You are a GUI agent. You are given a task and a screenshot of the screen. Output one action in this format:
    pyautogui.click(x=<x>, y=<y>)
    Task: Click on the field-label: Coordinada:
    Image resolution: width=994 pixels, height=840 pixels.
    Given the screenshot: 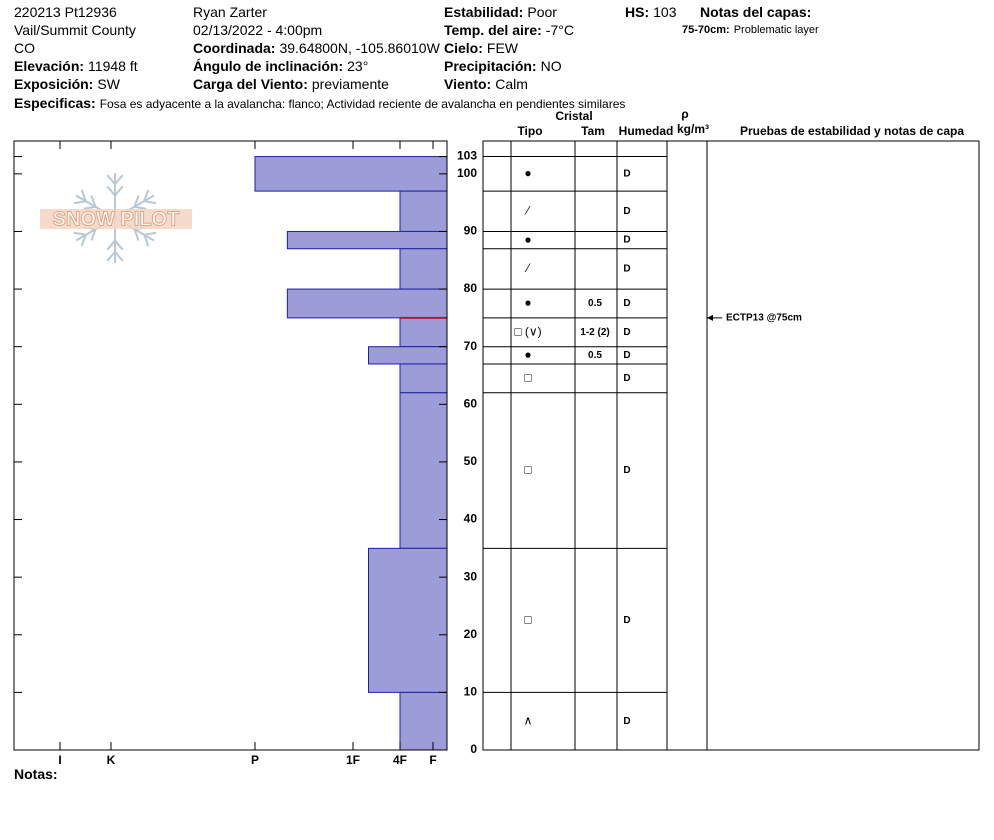 What is the action you would take?
    pyautogui.click(x=234, y=48)
    